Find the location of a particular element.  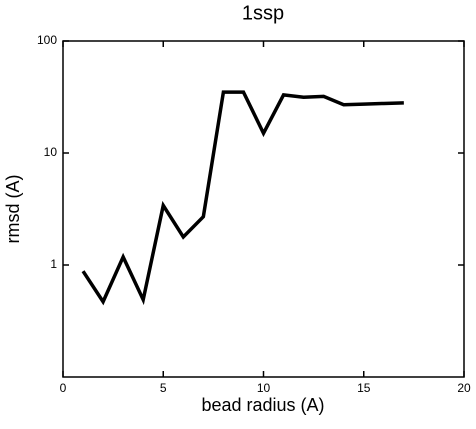

x-tick-label: 5 is located at coordinates (163, 388).